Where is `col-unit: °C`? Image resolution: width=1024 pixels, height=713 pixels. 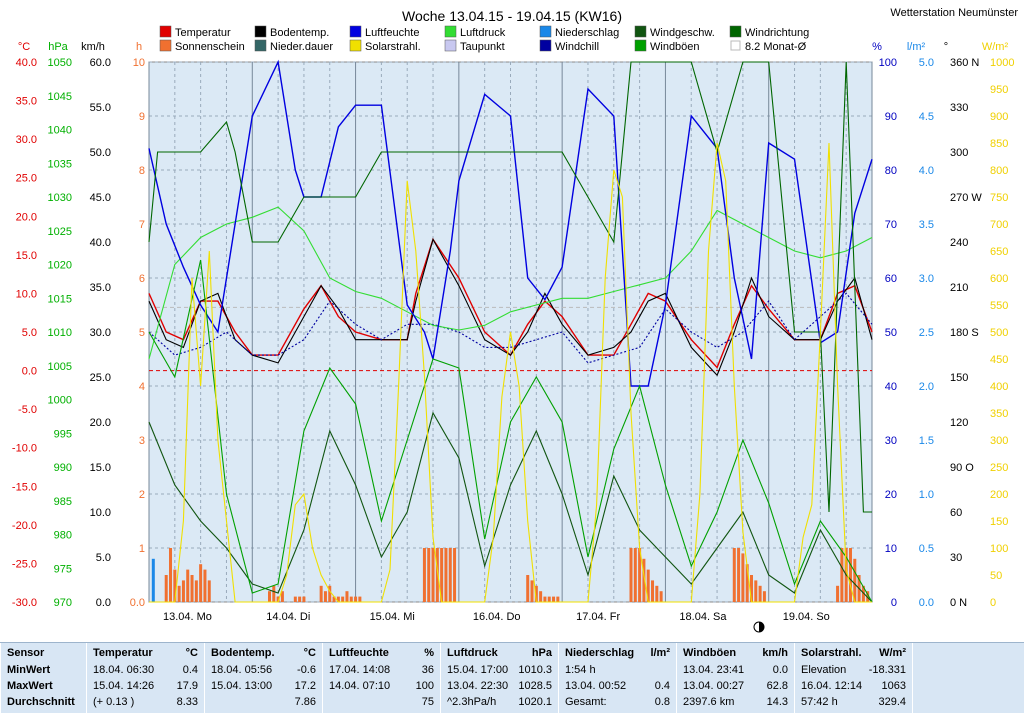
col-unit: °C is located at coordinates (191, 653).